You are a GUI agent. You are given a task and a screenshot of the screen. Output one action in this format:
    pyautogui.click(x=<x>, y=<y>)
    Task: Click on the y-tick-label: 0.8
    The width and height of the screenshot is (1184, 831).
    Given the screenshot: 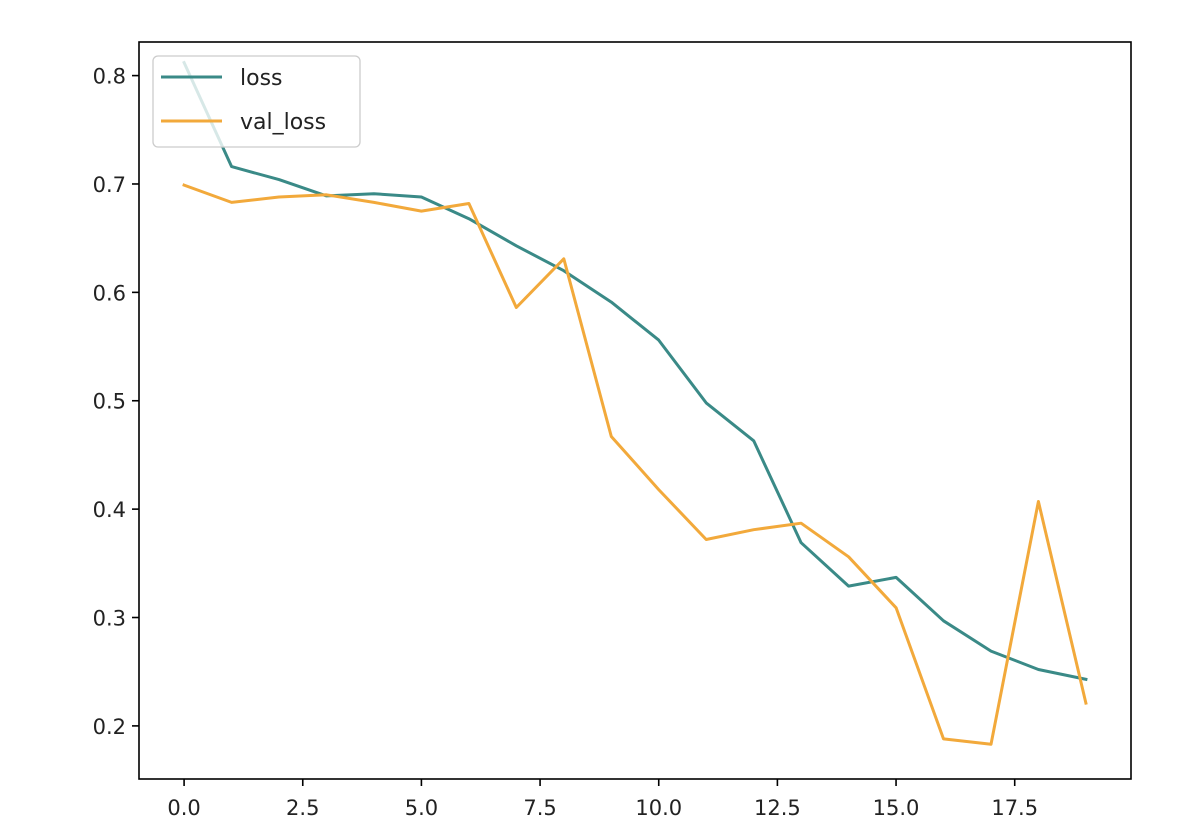 What is the action you would take?
    pyautogui.click(x=109, y=77)
    